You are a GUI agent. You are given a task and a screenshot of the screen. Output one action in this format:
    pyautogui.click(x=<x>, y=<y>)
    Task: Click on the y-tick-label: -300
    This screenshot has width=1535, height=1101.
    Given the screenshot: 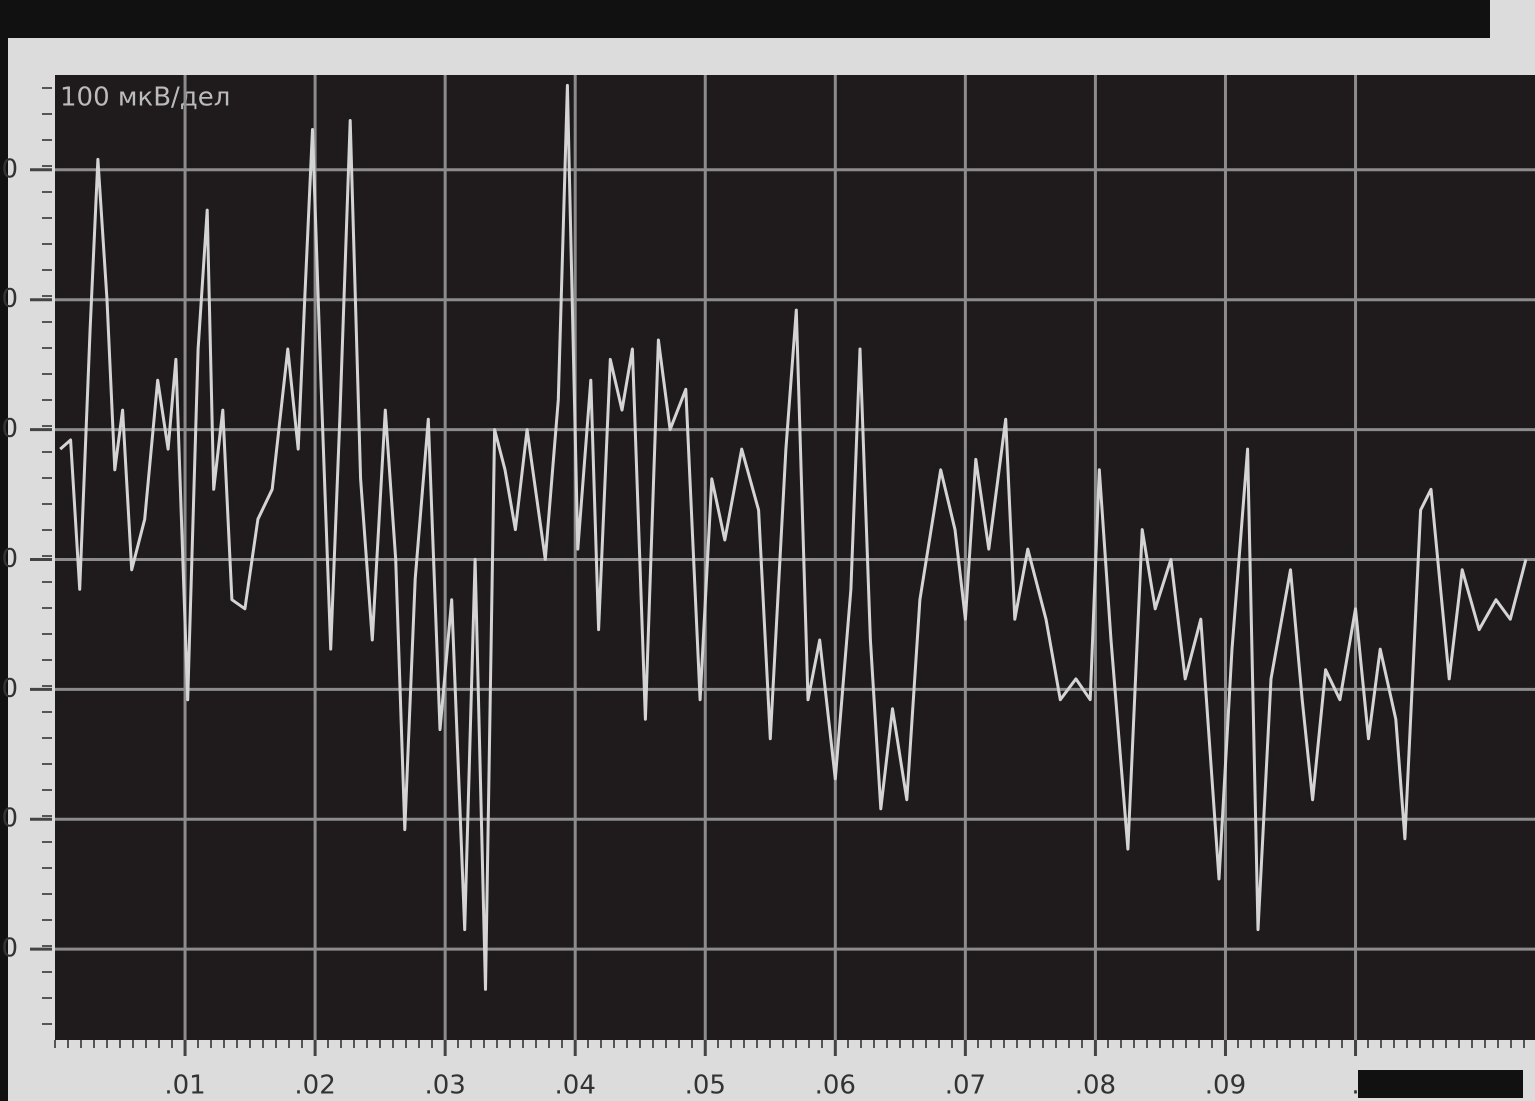 What is the action you would take?
    pyautogui.click(x=9, y=949)
    